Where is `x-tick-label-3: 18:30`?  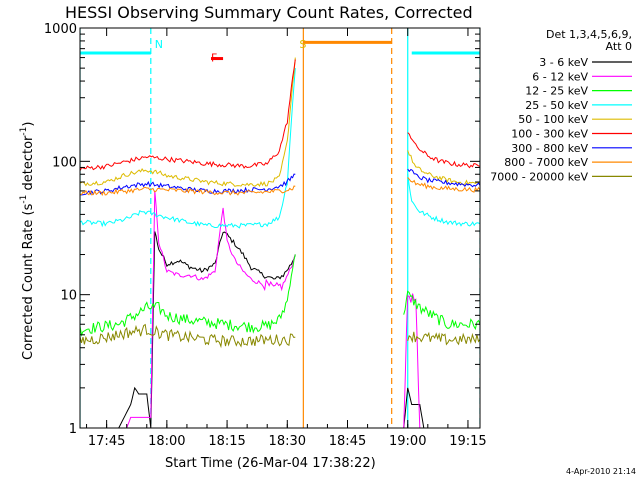
x-tick-label-3: 18:30 is located at coordinates (287, 441).